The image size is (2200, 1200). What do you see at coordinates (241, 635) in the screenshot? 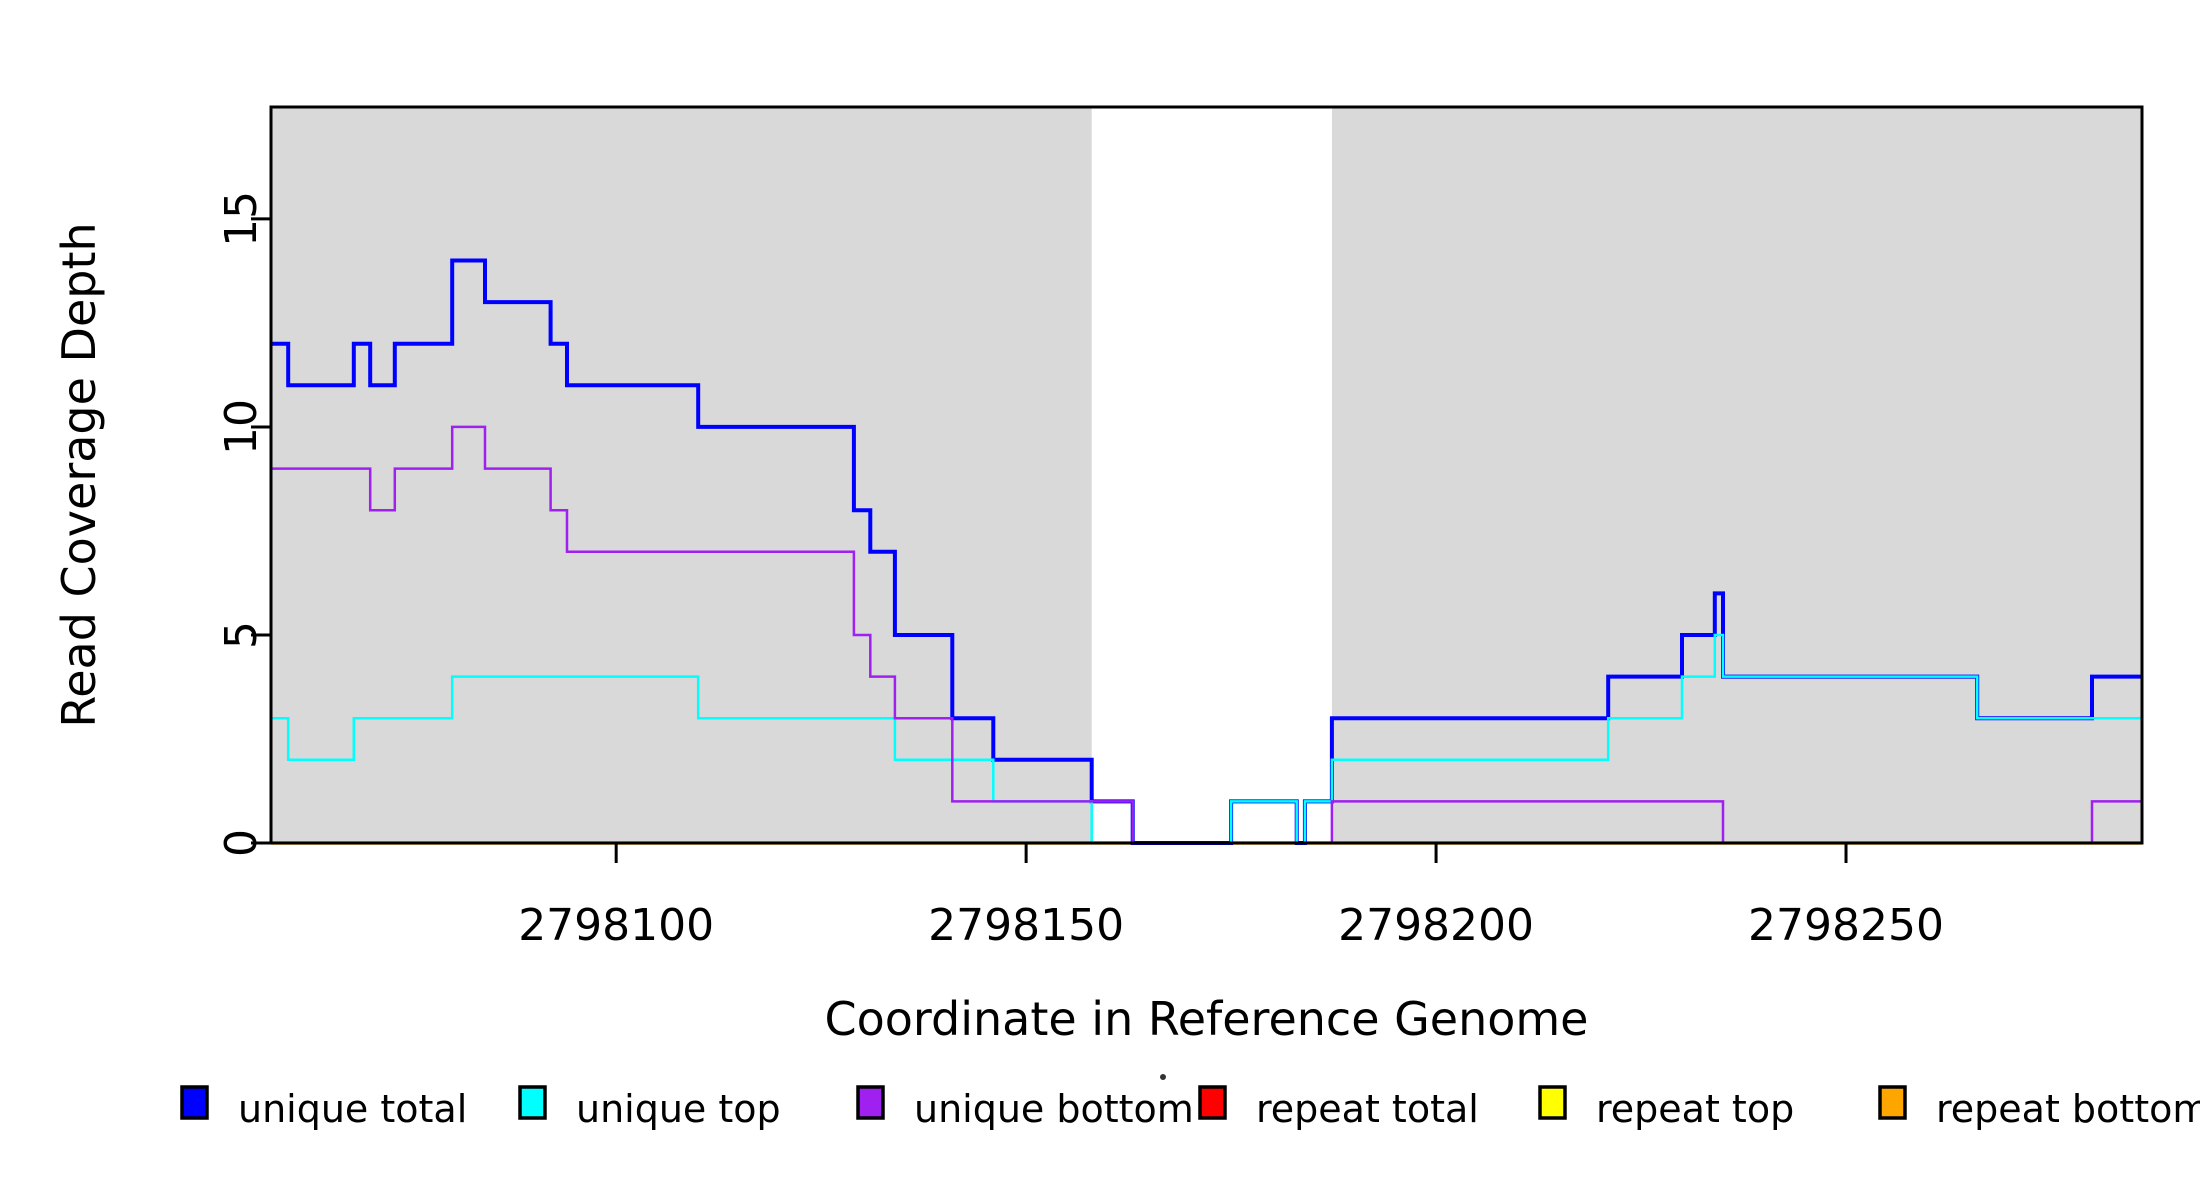
I see `y-tick-label: 5` at bounding box center [241, 635].